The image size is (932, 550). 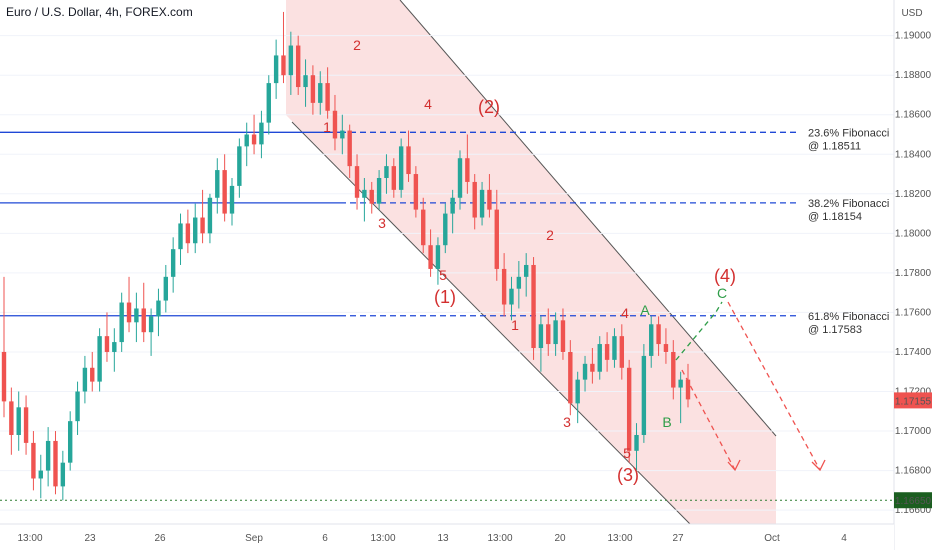 I want to click on x-tick-label: Sep, so click(x=254, y=538).